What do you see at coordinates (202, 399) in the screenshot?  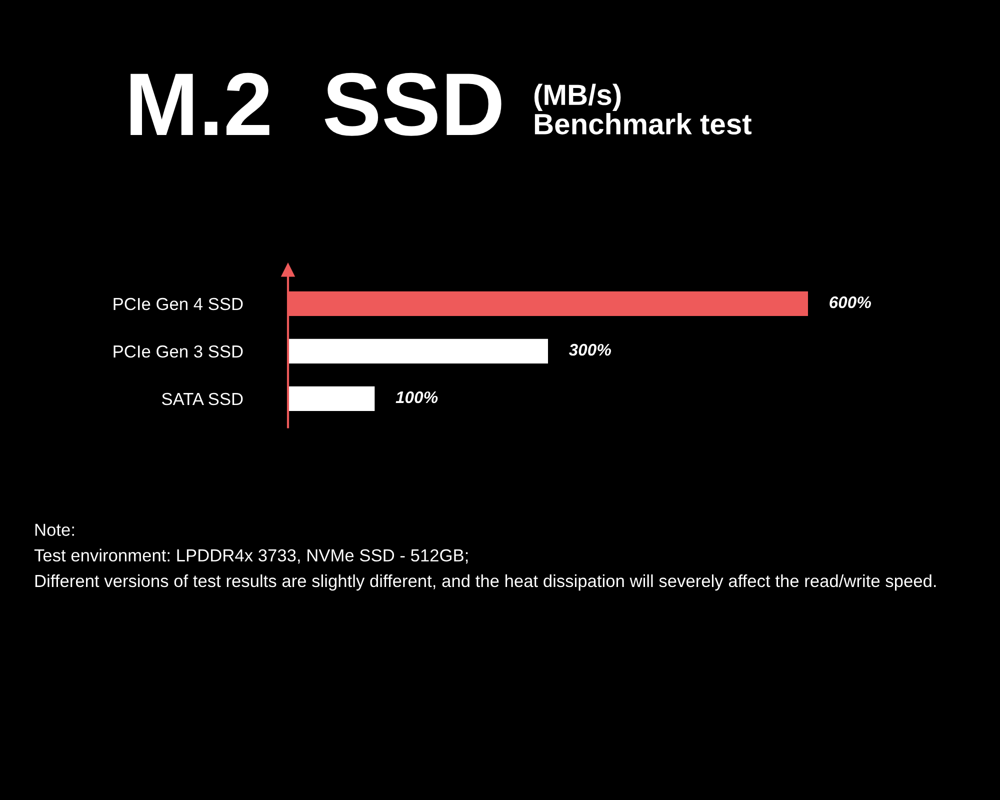 I see `y-tick-label: SATA SSD` at bounding box center [202, 399].